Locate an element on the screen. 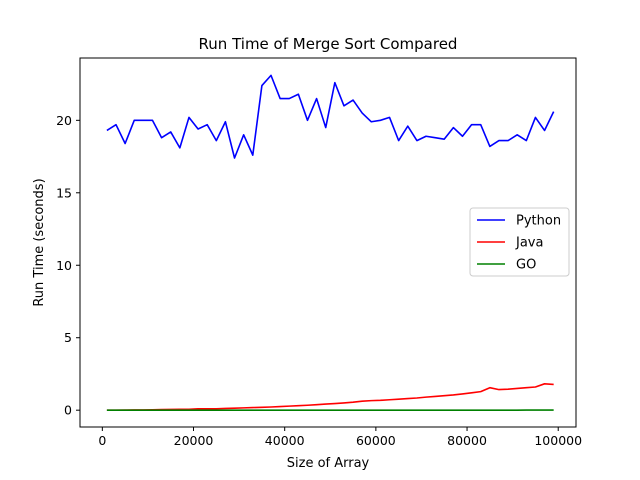 This screenshot has width=640, height=480. y-axis: 0 5 10 15 20 is located at coordinates (68, 265).